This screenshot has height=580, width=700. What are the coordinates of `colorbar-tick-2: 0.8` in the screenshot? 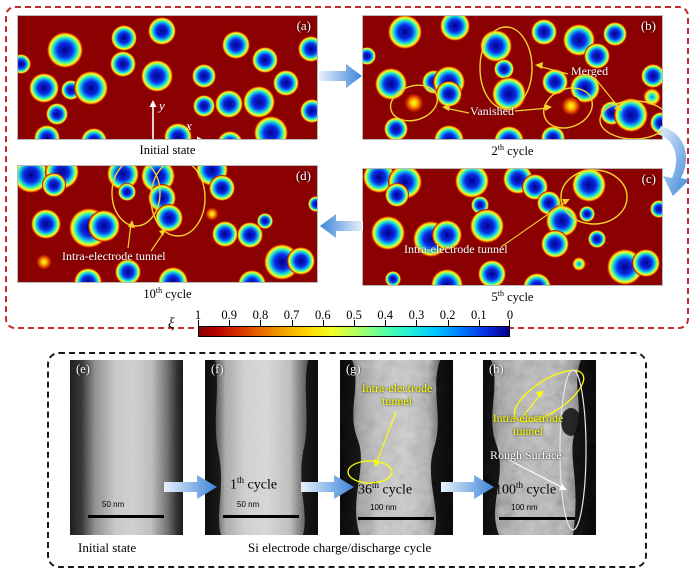 It's located at (260, 315).